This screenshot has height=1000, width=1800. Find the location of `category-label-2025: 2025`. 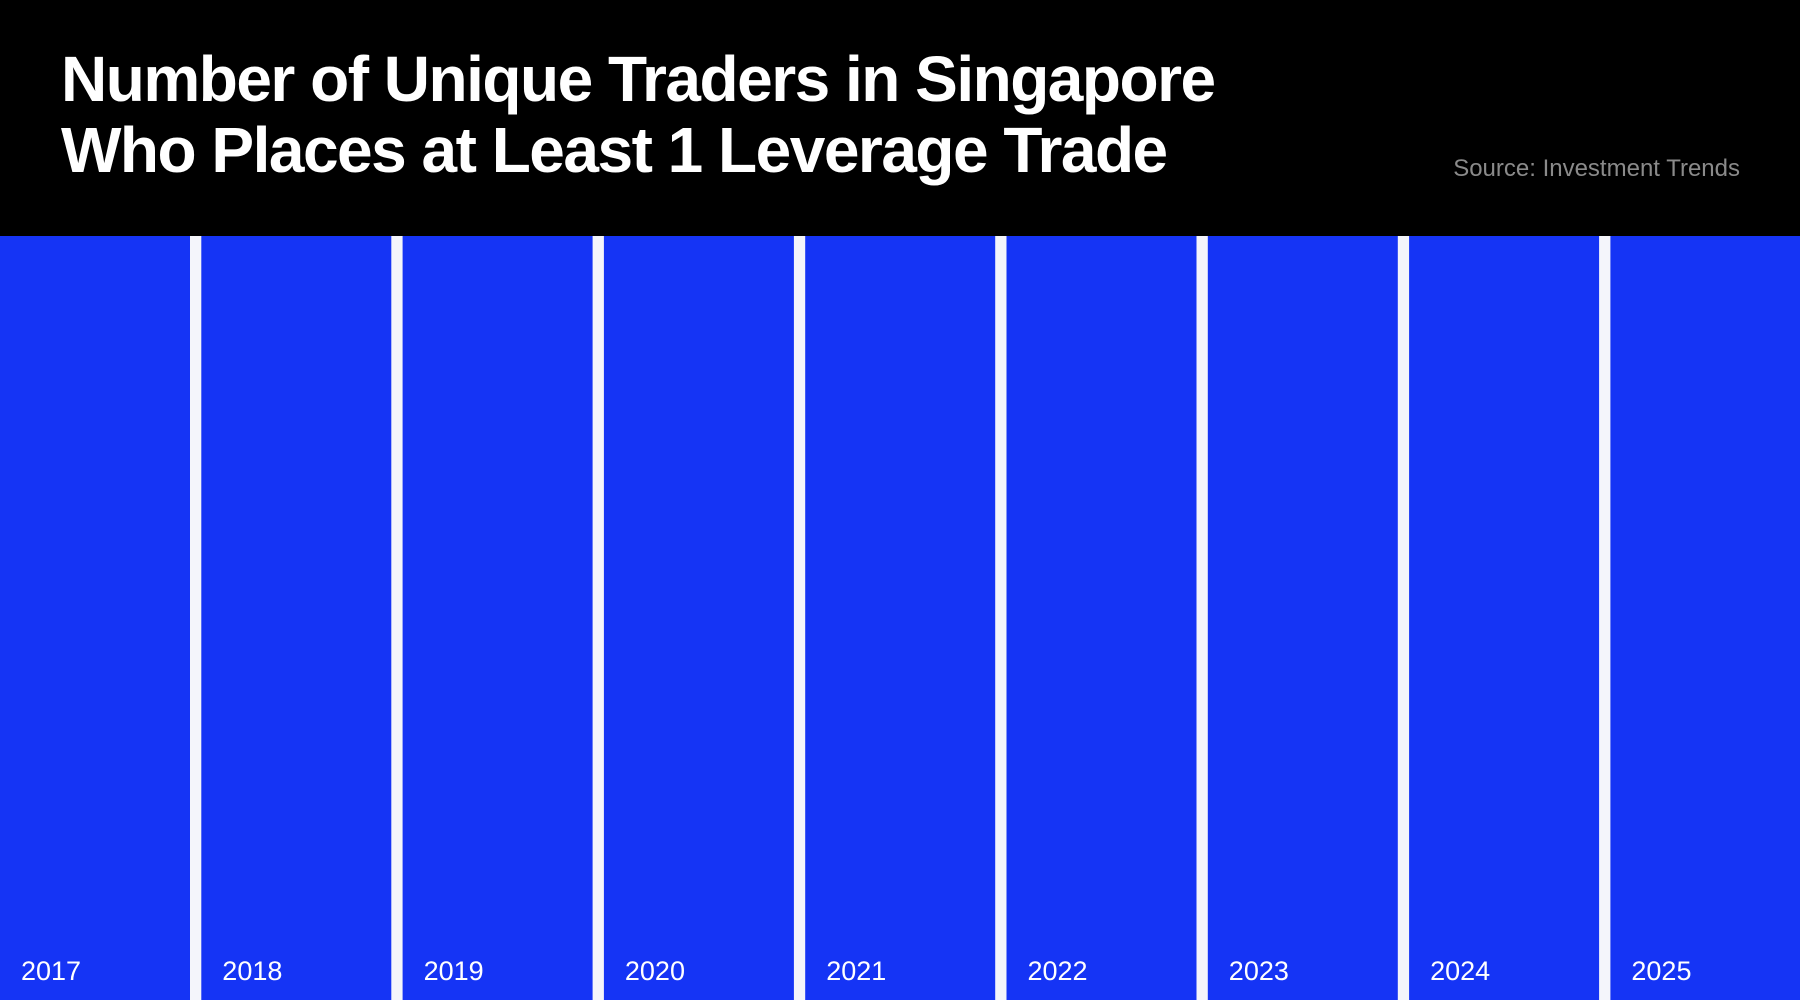

category-label-2025: 2025 is located at coordinates (1661, 971).